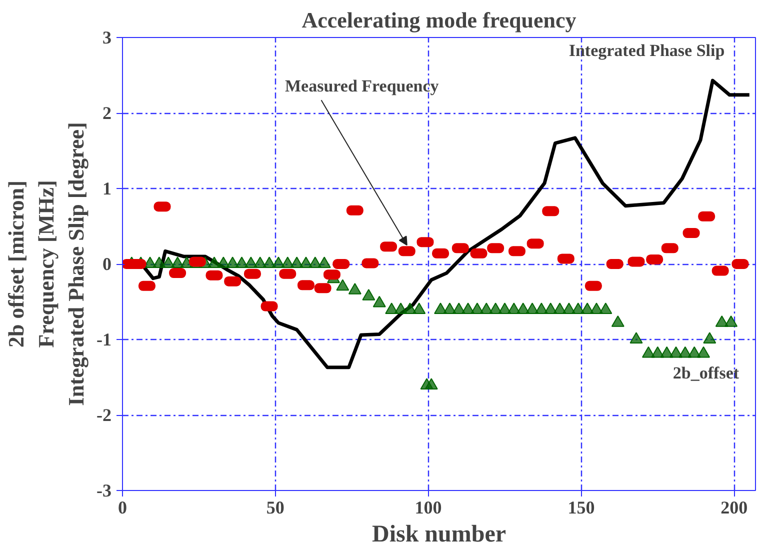 The height and width of the screenshot is (550, 759). I want to click on y-tick-label: 0, so click(107, 264).